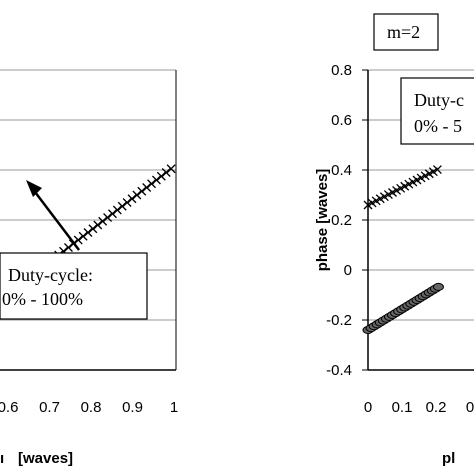 This screenshot has height=474, width=474. I want to click on right-annotation-line2: 0% - 5, so click(438, 126).